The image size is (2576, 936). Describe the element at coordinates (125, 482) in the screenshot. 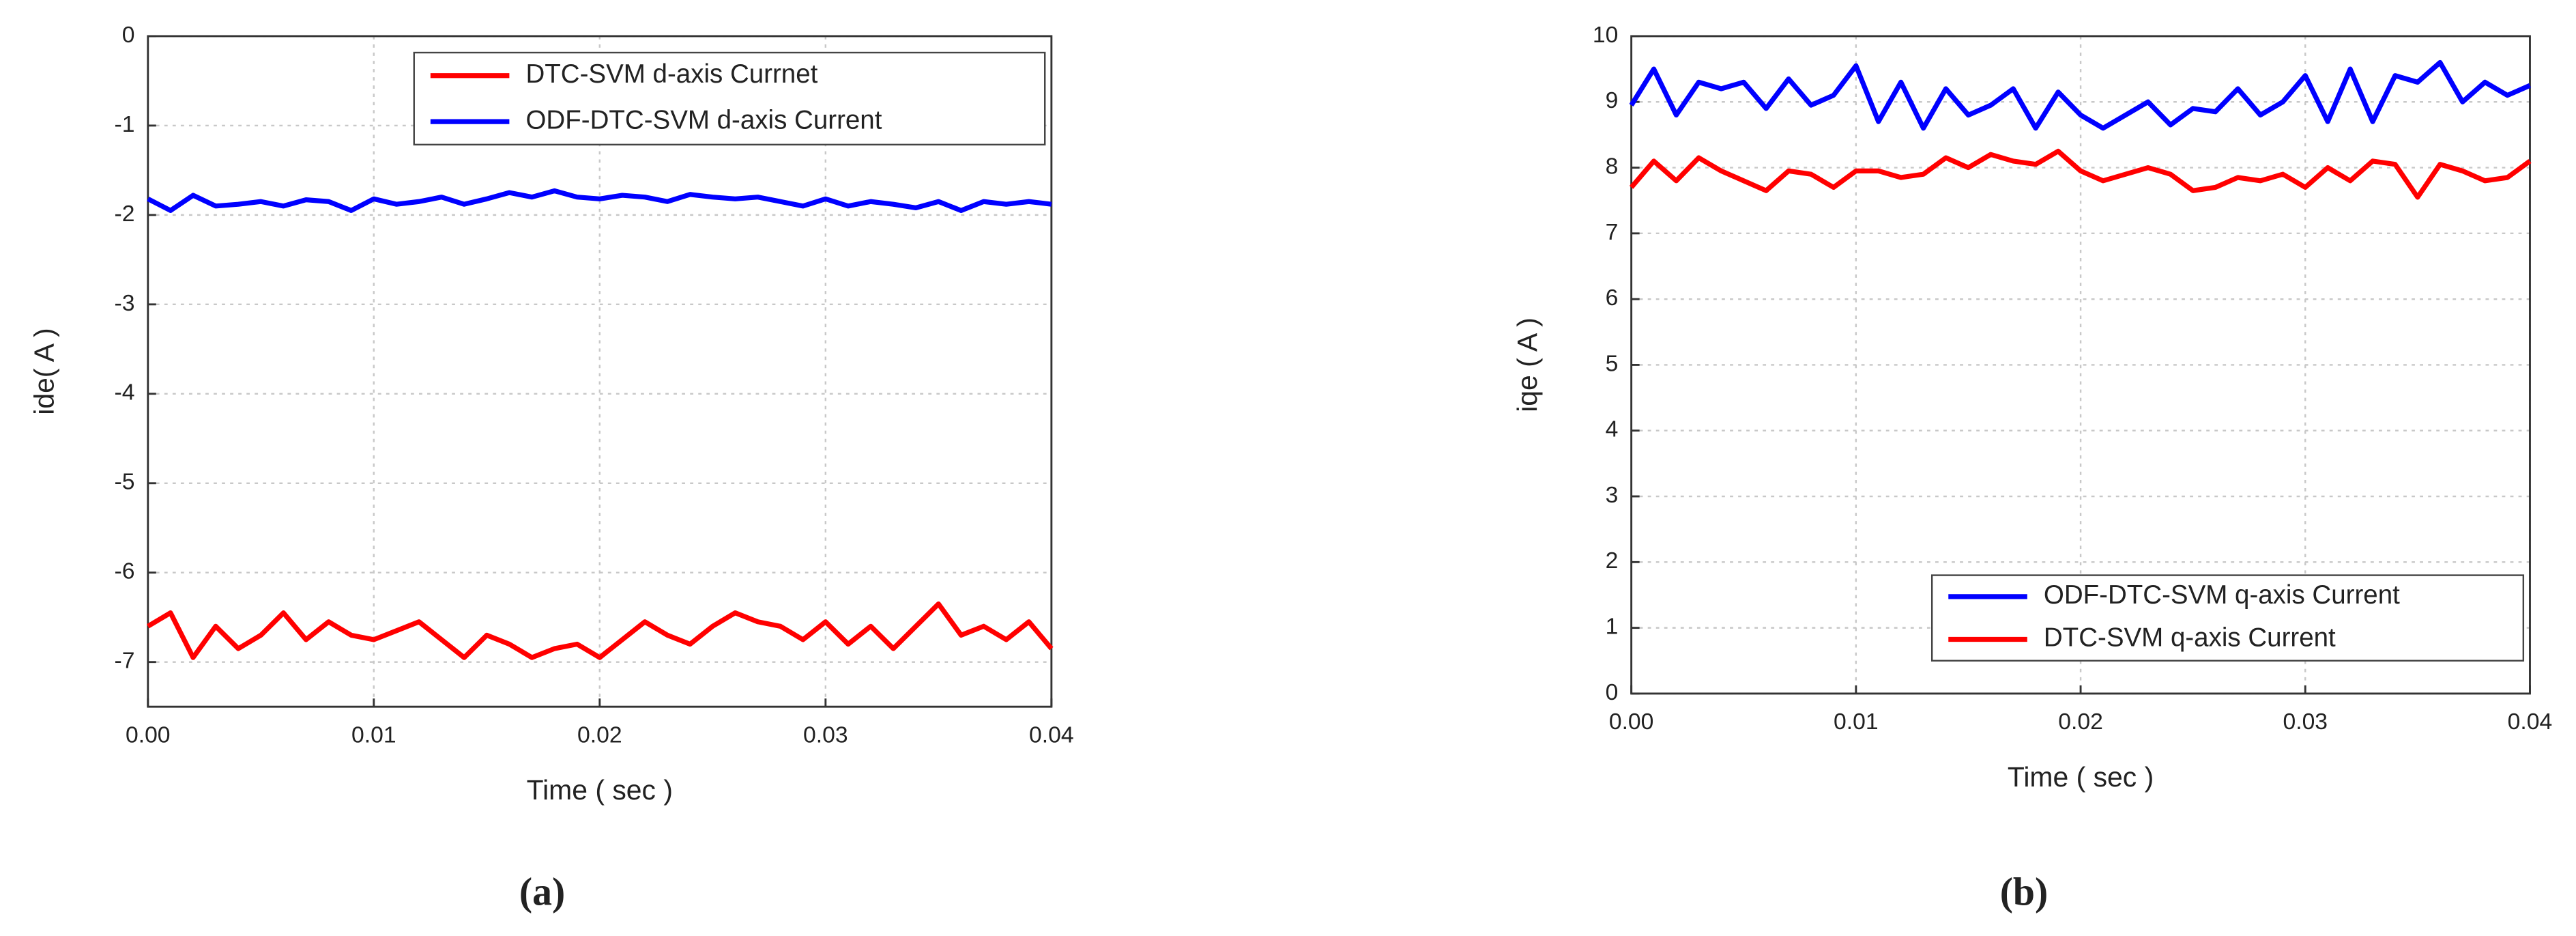

I see `y-tick-label: -5` at that location.